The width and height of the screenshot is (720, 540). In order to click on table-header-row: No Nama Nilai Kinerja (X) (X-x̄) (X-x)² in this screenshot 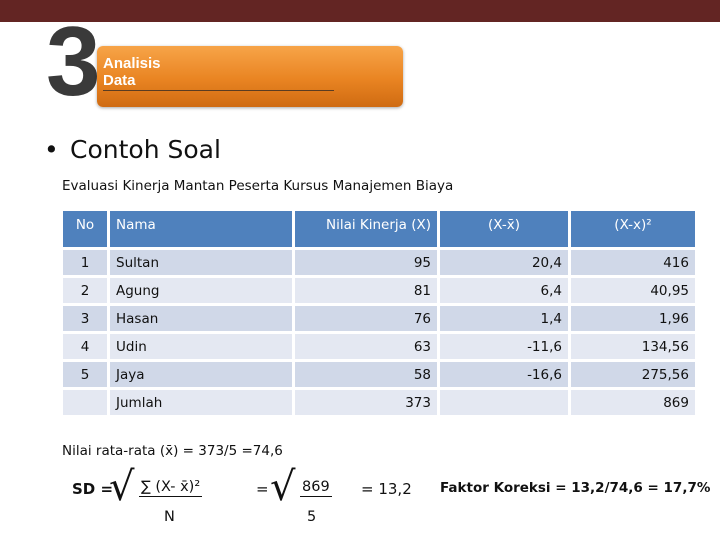, I will do `click(379, 229)`.